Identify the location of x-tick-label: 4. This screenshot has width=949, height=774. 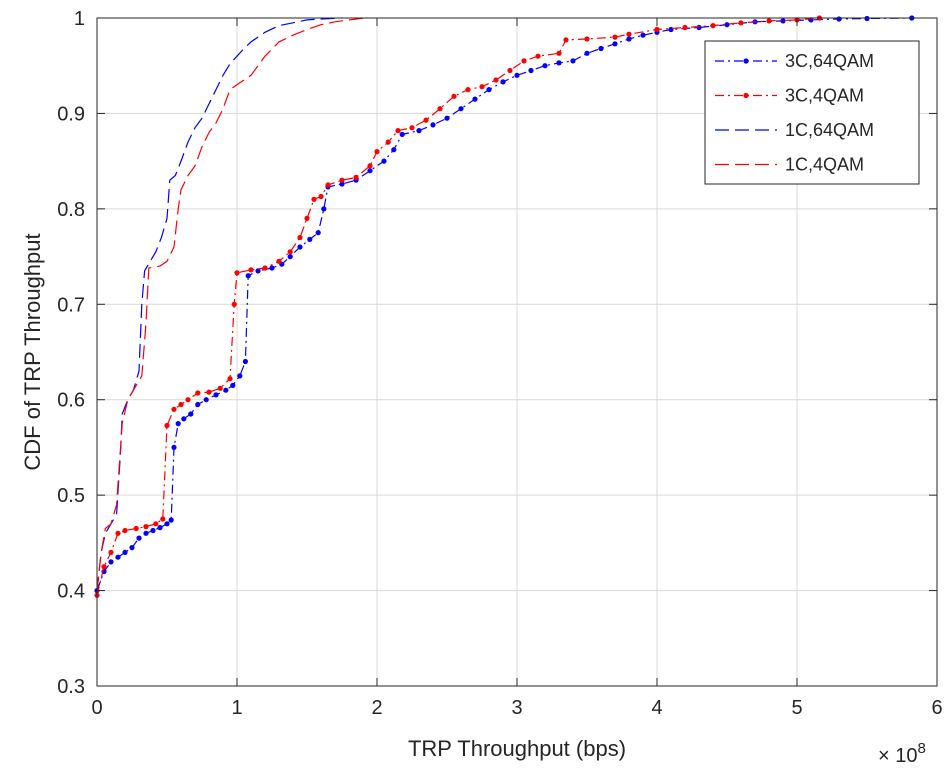
(656, 708).